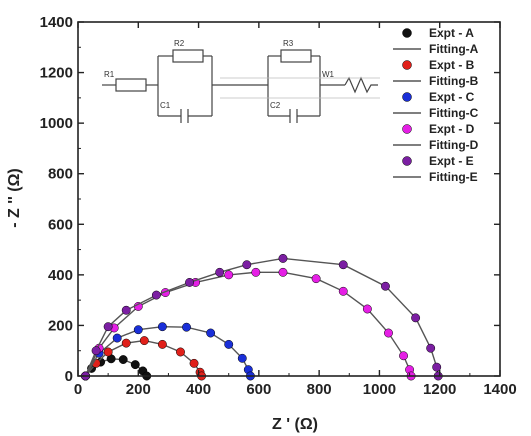 Image resolution: width=531 pixels, height=436 pixels. Describe the element at coordinates (56, 22) in the screenshot. I see `y-tick-label: 1400` at that location.